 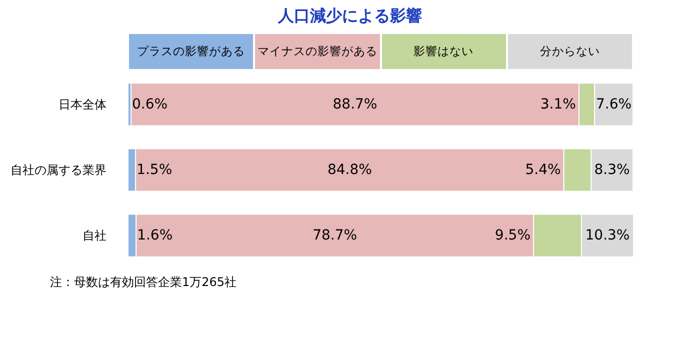 What do you see at coordinates (58, 170) in the screenshot?
I see `y-tick-label: 自社の属する業界` at bounding box center [58, 170].